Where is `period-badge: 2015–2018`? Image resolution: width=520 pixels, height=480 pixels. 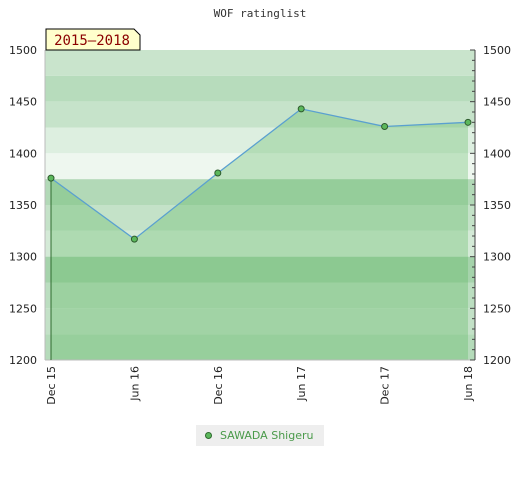
period-badge: 2015–2018 is located at coordinates (93, 39).